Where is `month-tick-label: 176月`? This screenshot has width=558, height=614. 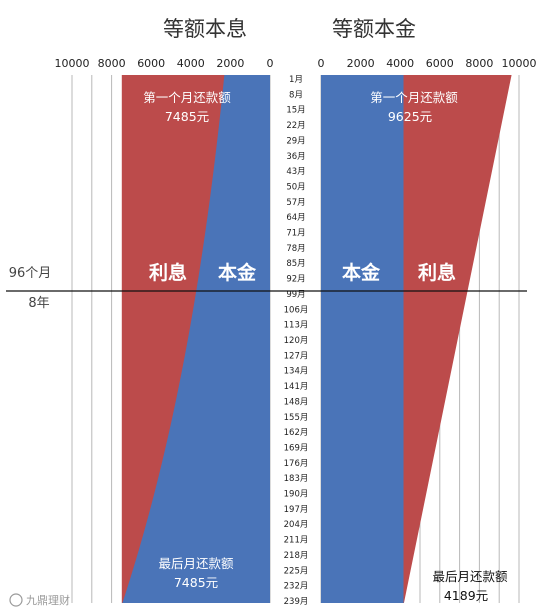 month-tick-label: 176月 is located at coordinates (296, 464).